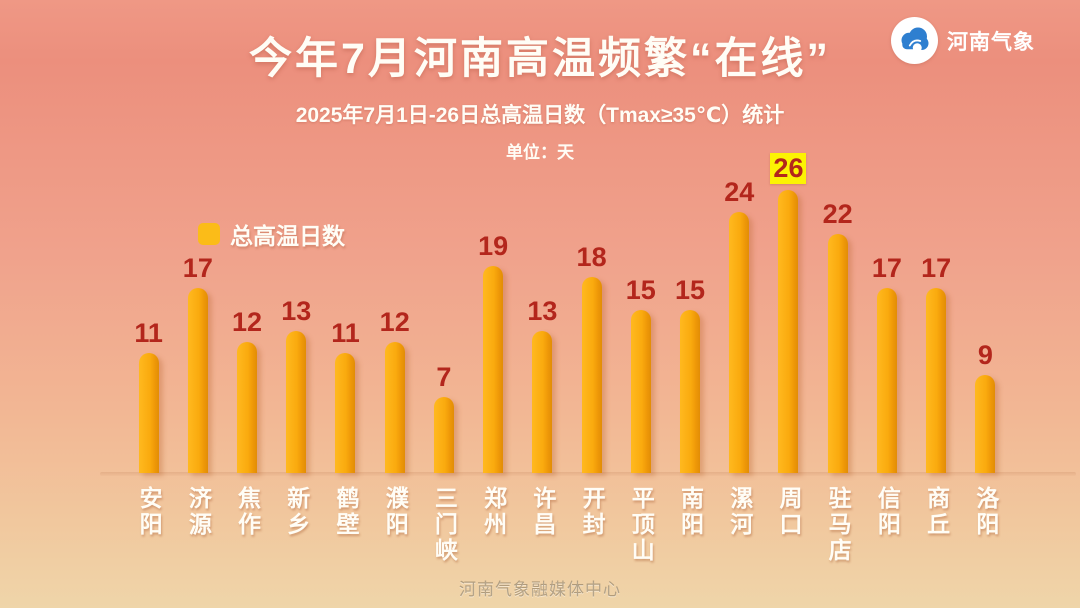 Image resolution: width=1080 pixels, height=608 pixels. I want to click on cloud-icon, so click(914, 39).